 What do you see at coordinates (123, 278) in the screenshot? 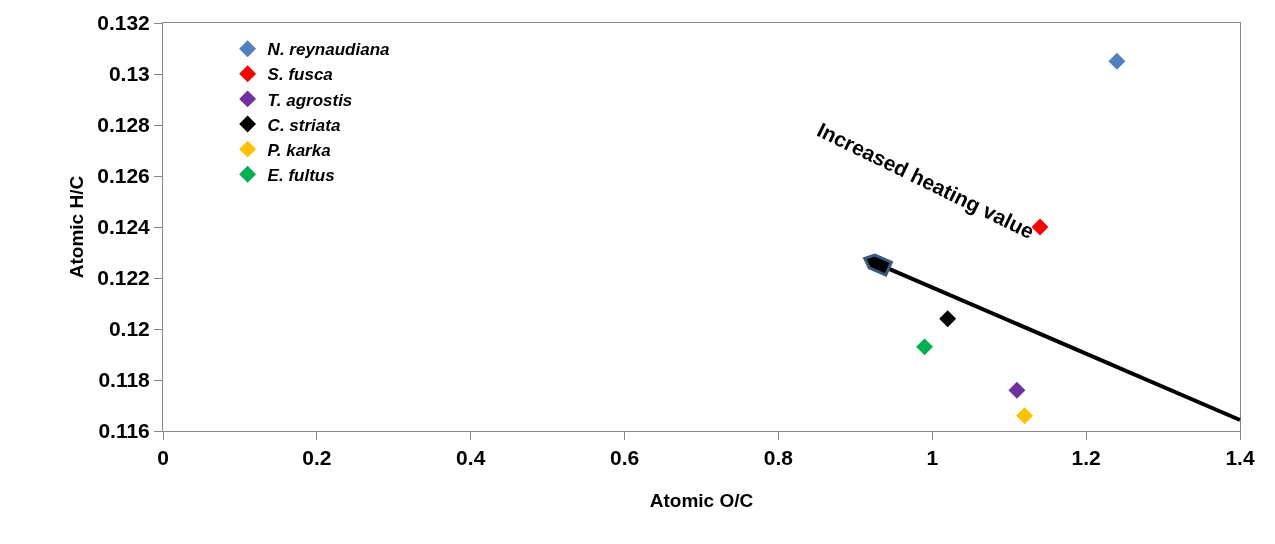
I see `y-tick-label: 0.122` at bounding box center [123, 278].